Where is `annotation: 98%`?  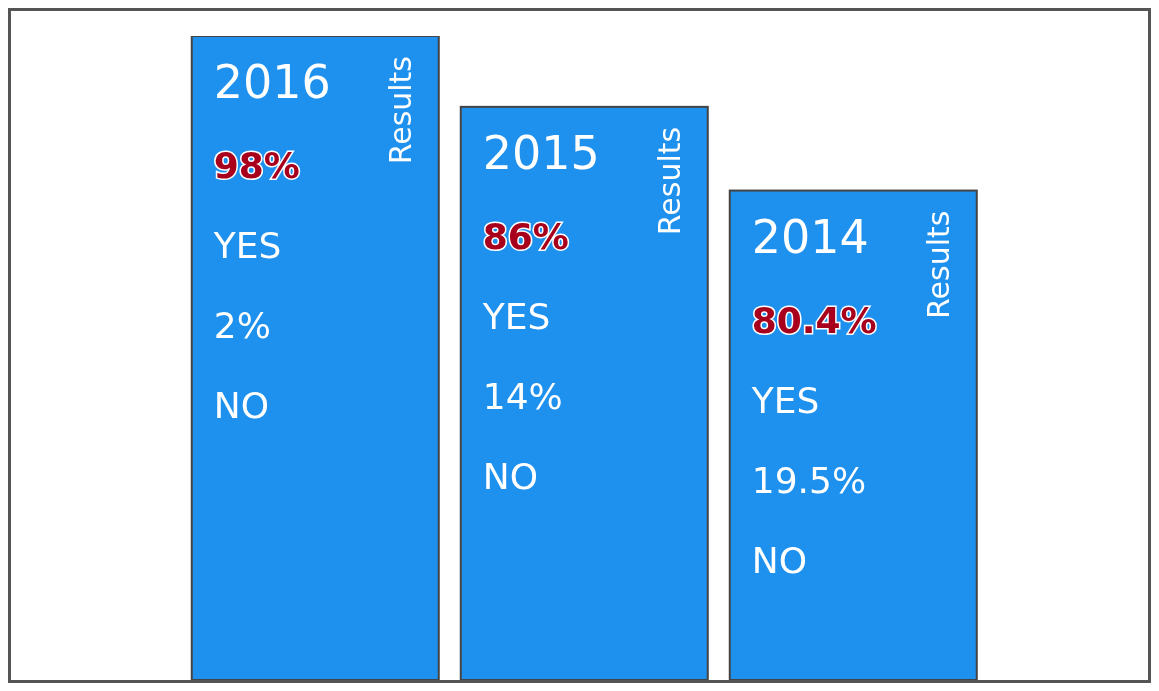 annotation: 98% is located at coordinates (256, 165).